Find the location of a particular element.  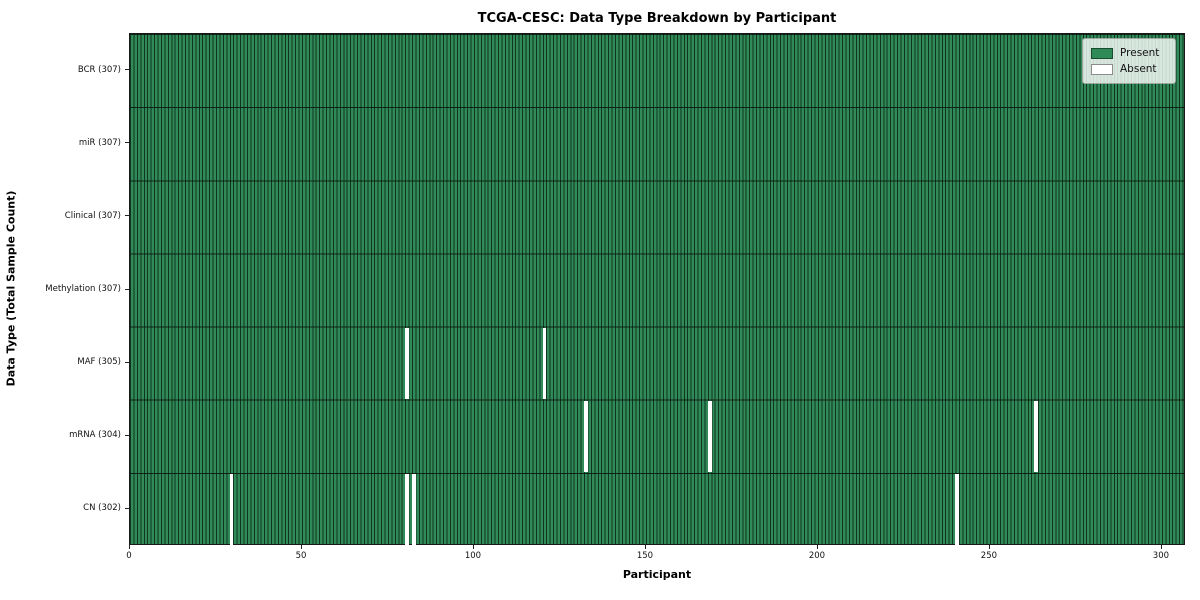

legend-entry-absent: Absent is located at coordinates (1129, 69).